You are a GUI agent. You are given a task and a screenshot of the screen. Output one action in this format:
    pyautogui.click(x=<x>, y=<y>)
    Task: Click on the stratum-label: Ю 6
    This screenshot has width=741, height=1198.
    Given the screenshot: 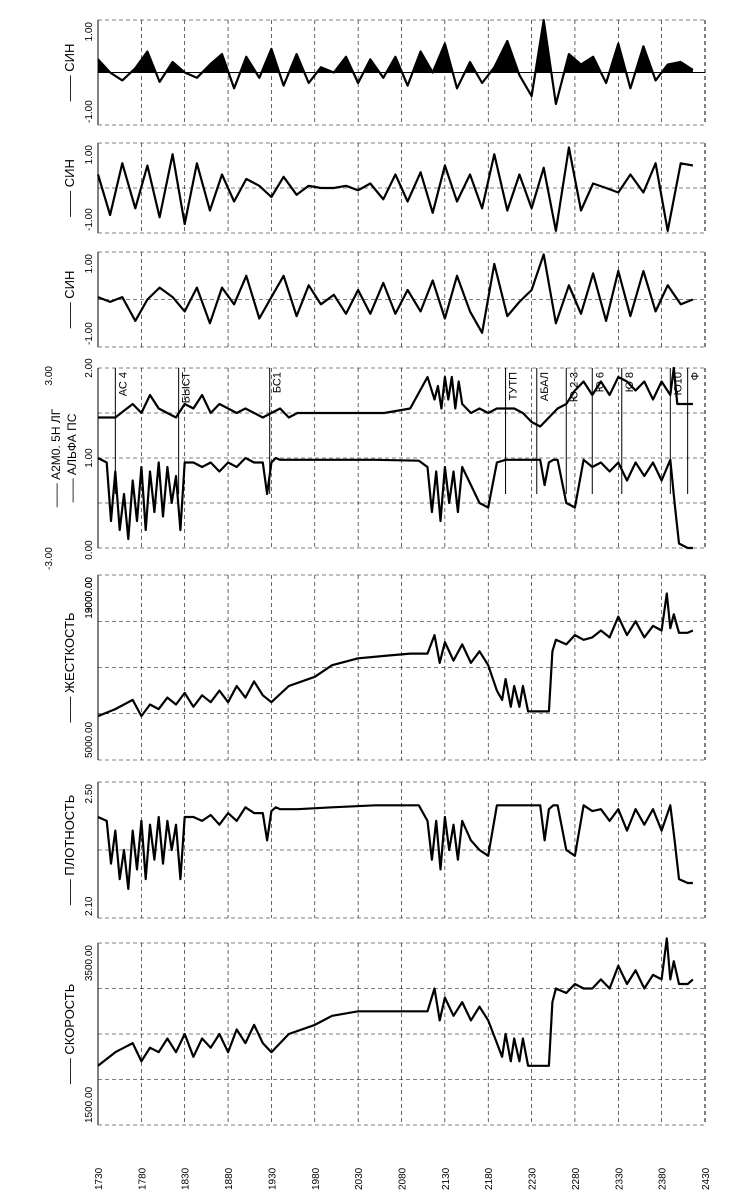 What is the action you would take?
    pyautogui.click(x=600, y=382)
    